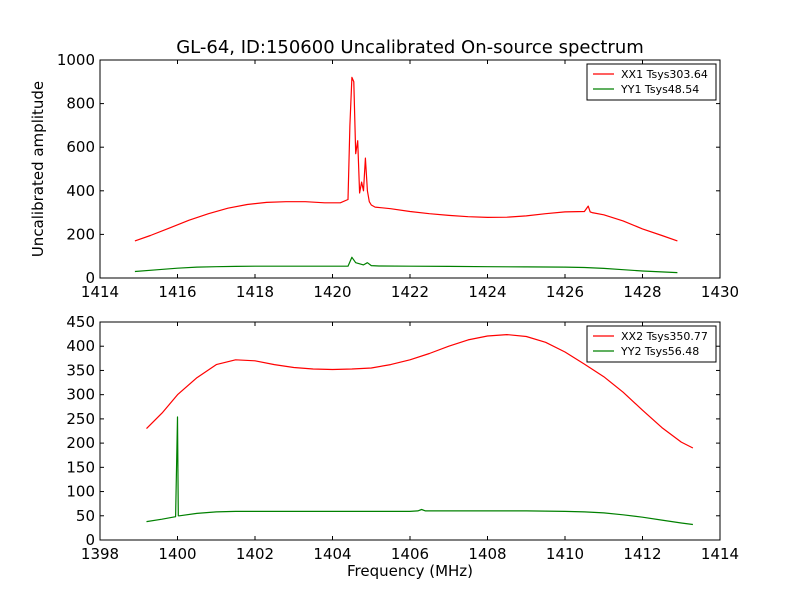 This screenshot has height=600, width=800. I want to click on bottom-x-tick-label: 1400, so click(177, 554).